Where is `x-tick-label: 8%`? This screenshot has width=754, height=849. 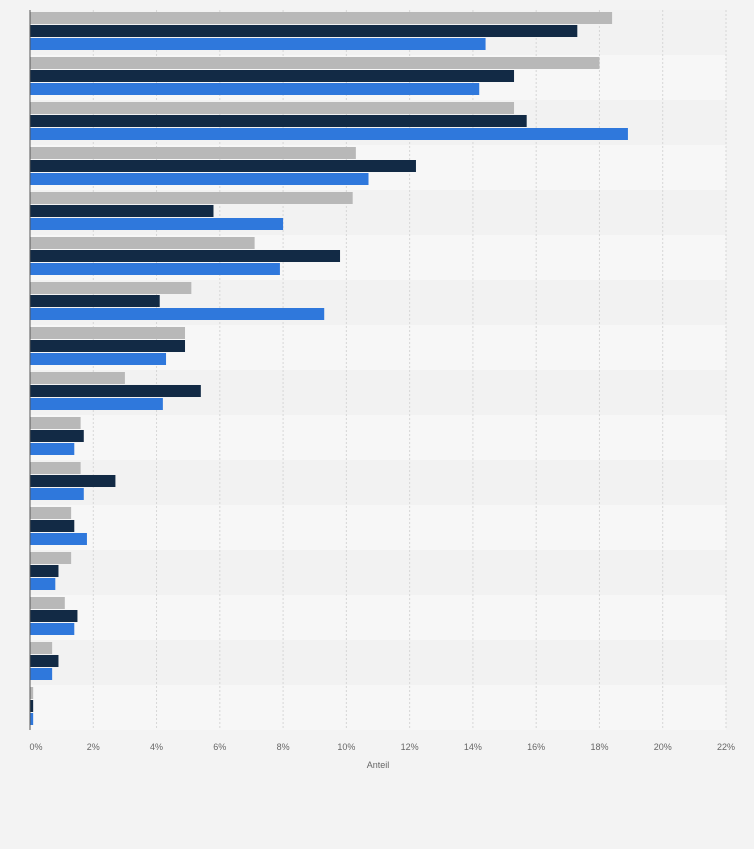 x-tick-label: 8% is located at coordinates (283, 747).